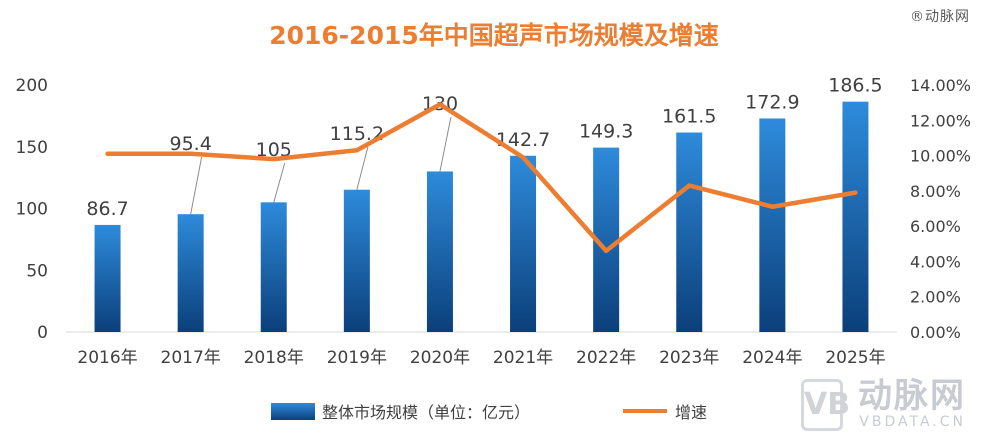 The width and height of the screenshot is (988, 439). I want to click on category-label: 2017年, so click(191, 358).